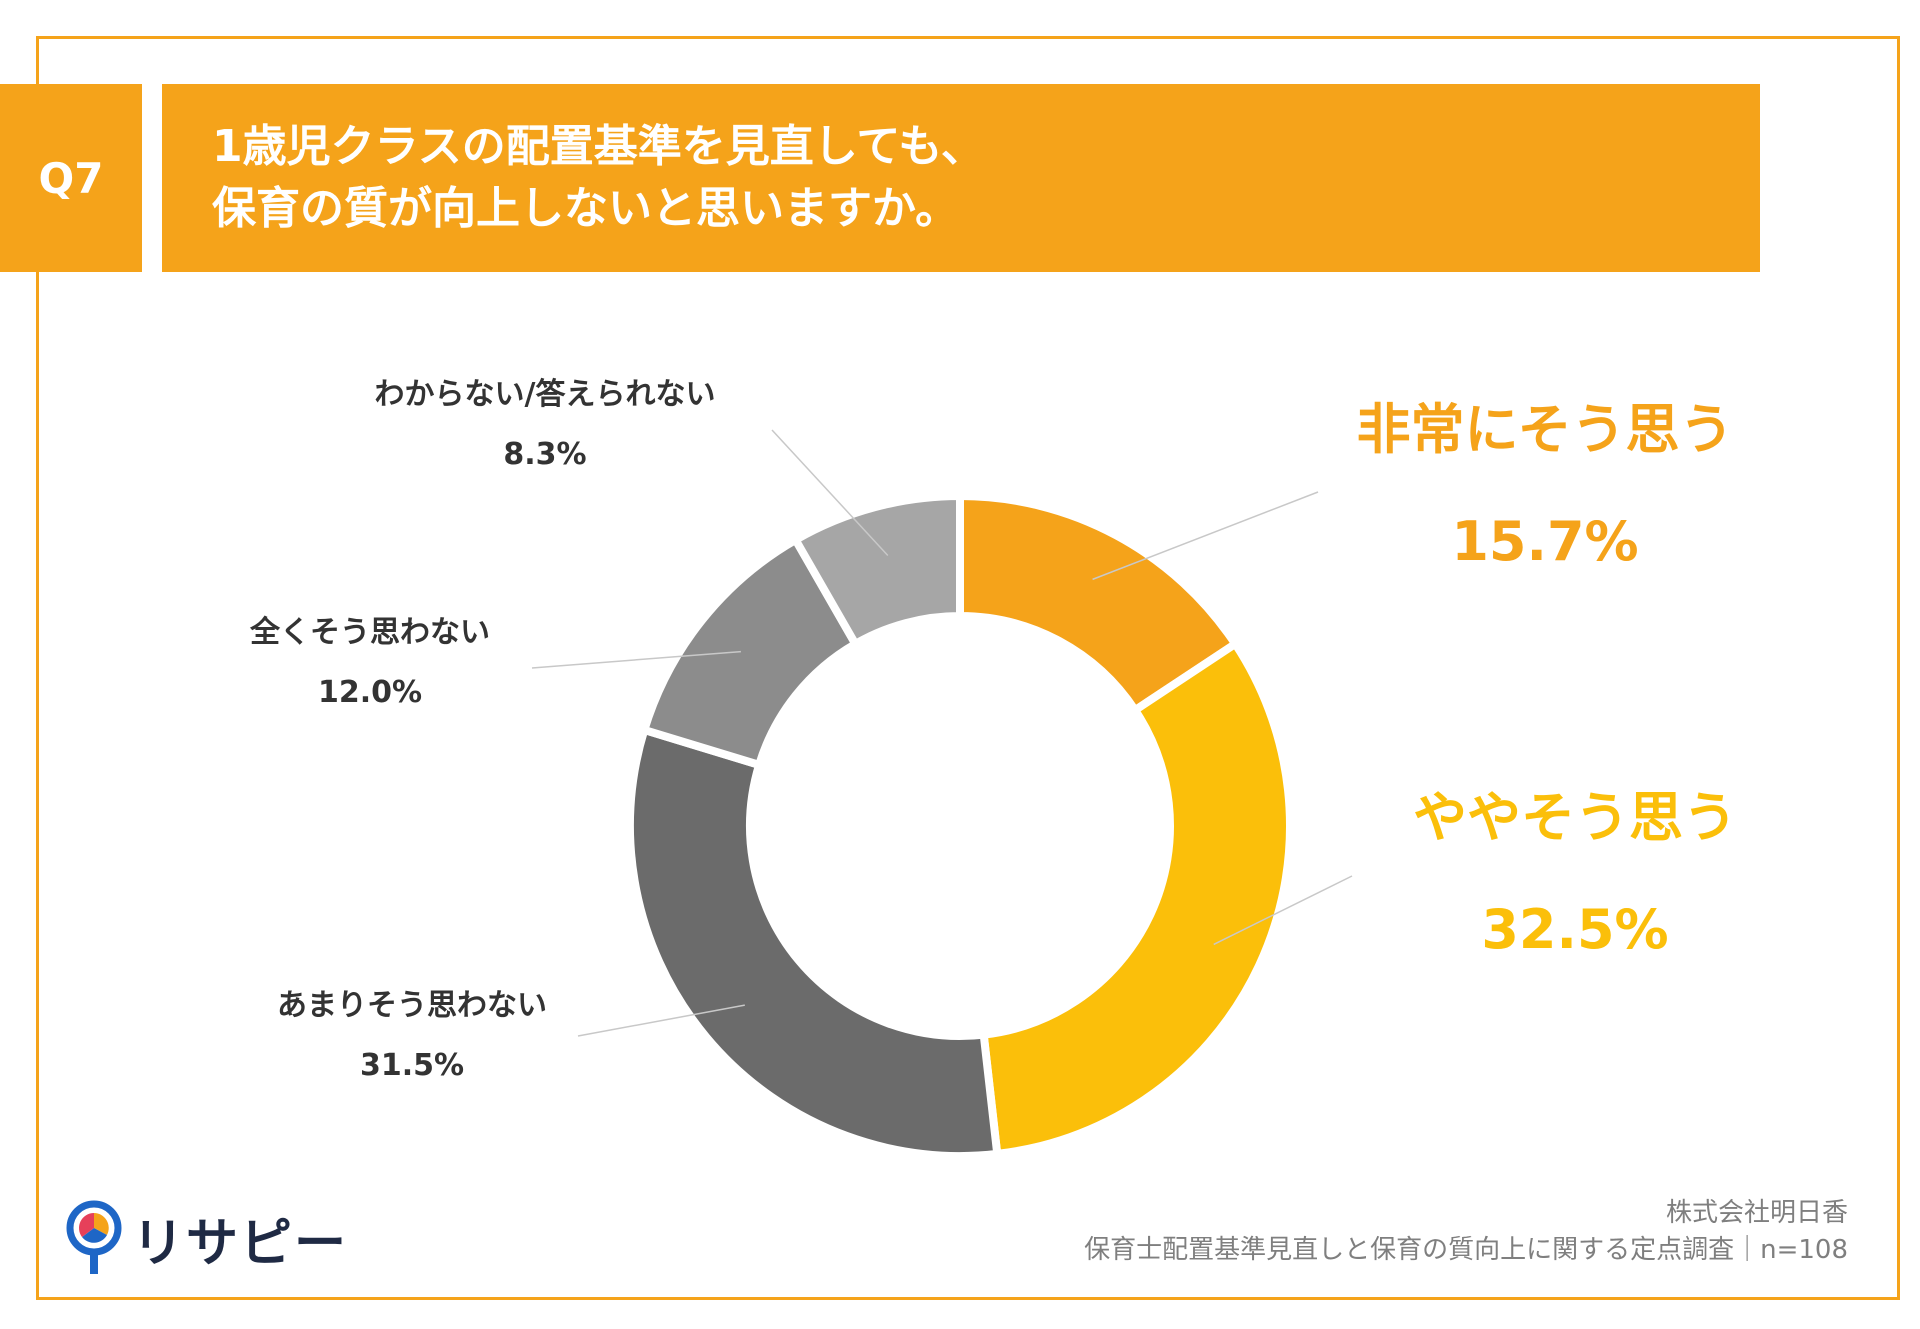 The height and width of the screenshot is (1329, 1920). What do you see at coordinates (412, 1005) in the screenshot?
I see `slice-label-3: あまりそう思わない` at bounding box center [412, 1005].